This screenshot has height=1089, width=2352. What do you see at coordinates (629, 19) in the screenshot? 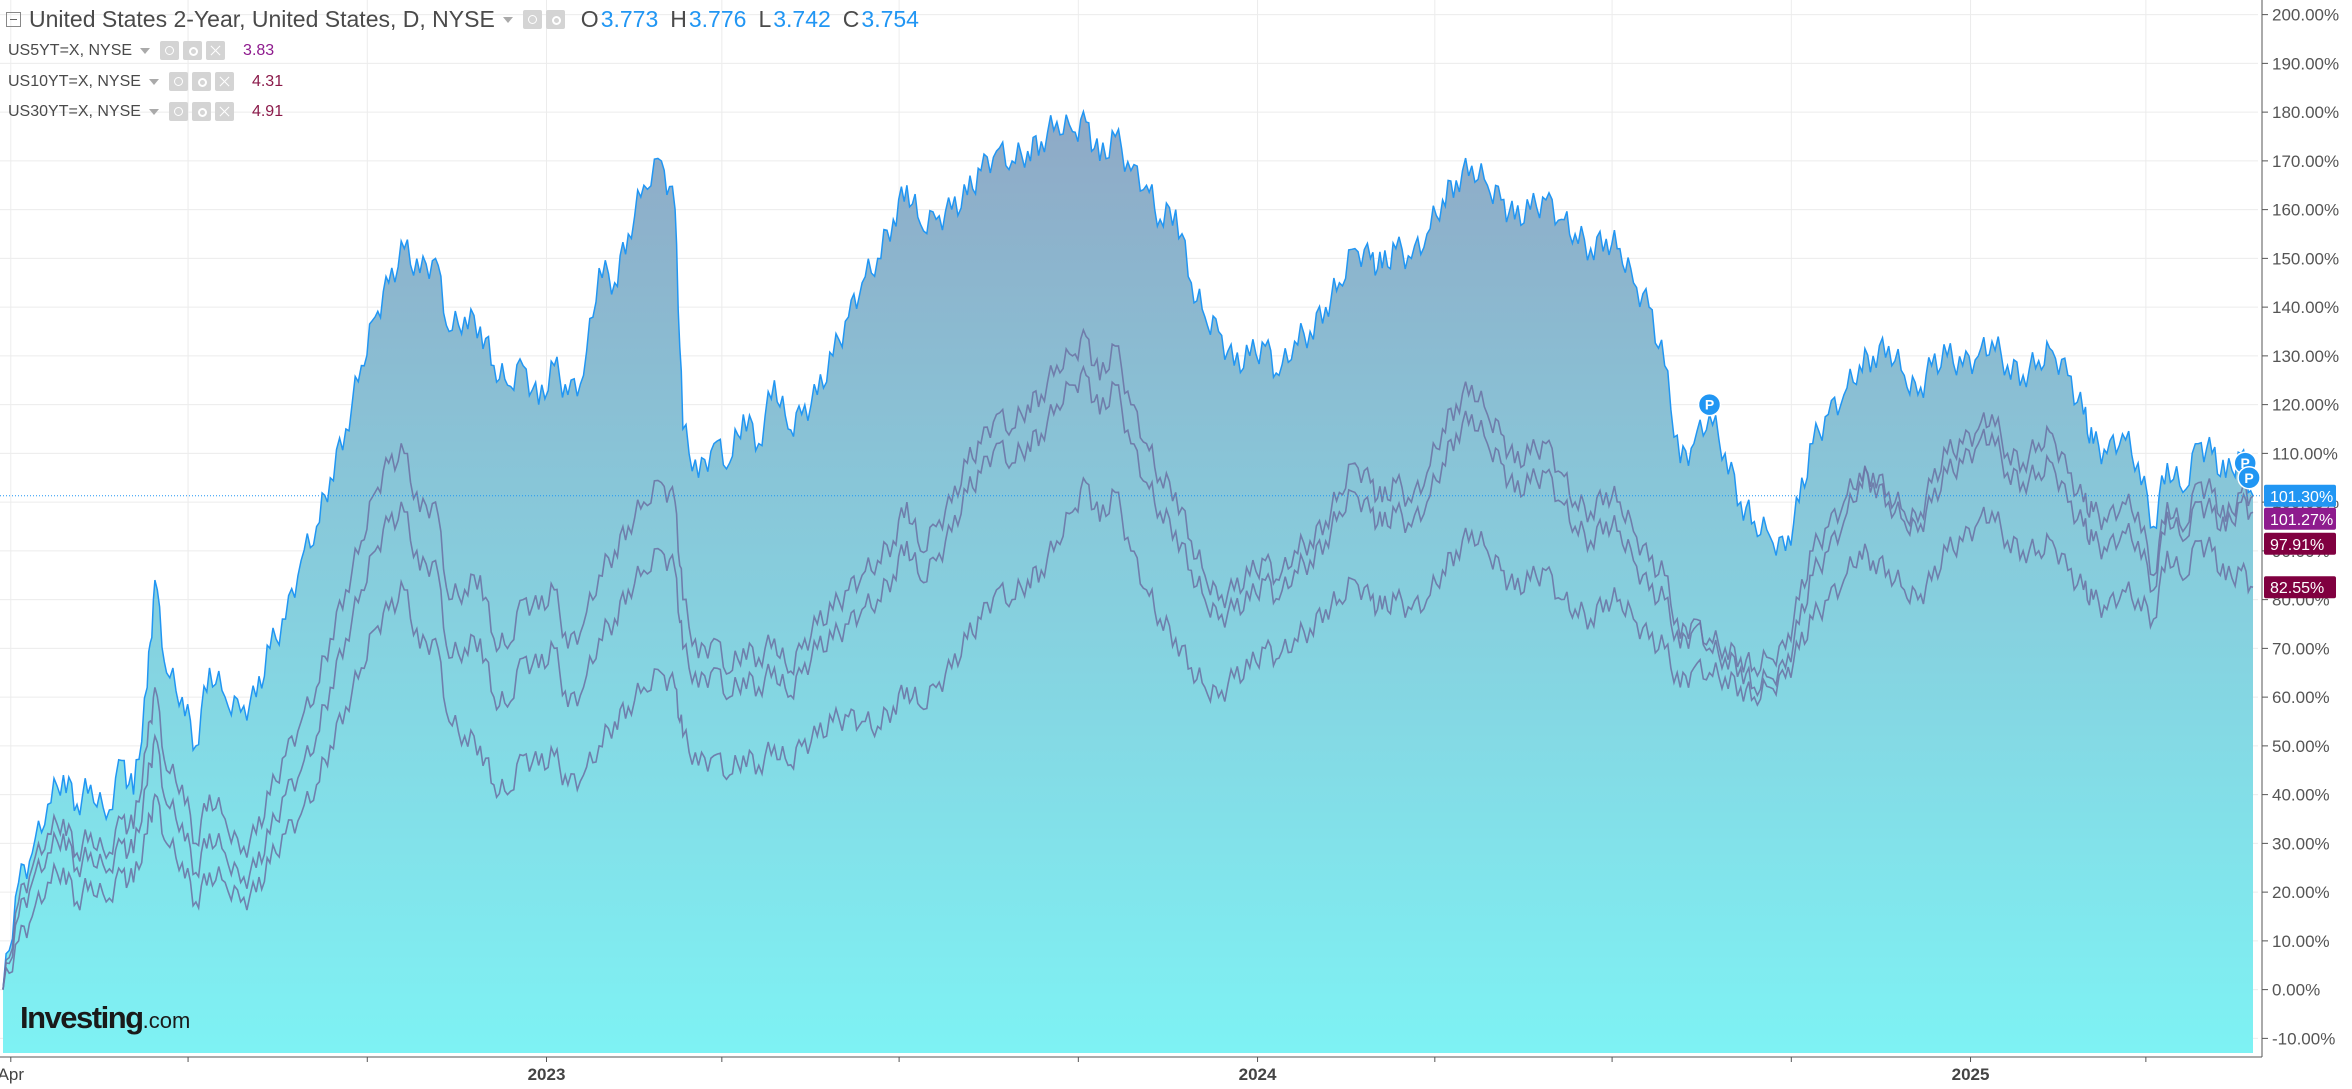
I see `open-value: 3.773` at bounding box center [629, 19].